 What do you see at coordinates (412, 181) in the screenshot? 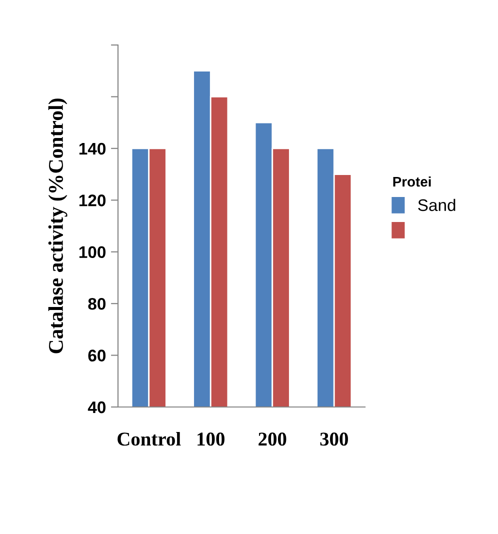
I see `legend-title: Protei` at bounding box center [412, 181].